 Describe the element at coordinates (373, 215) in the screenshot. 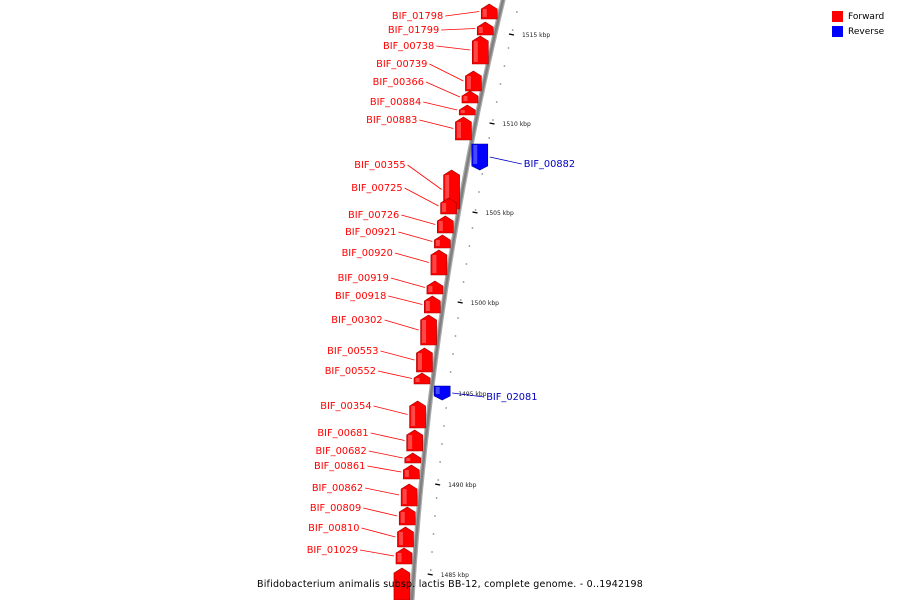

I see `gene-label: BIF_00726` at that location.